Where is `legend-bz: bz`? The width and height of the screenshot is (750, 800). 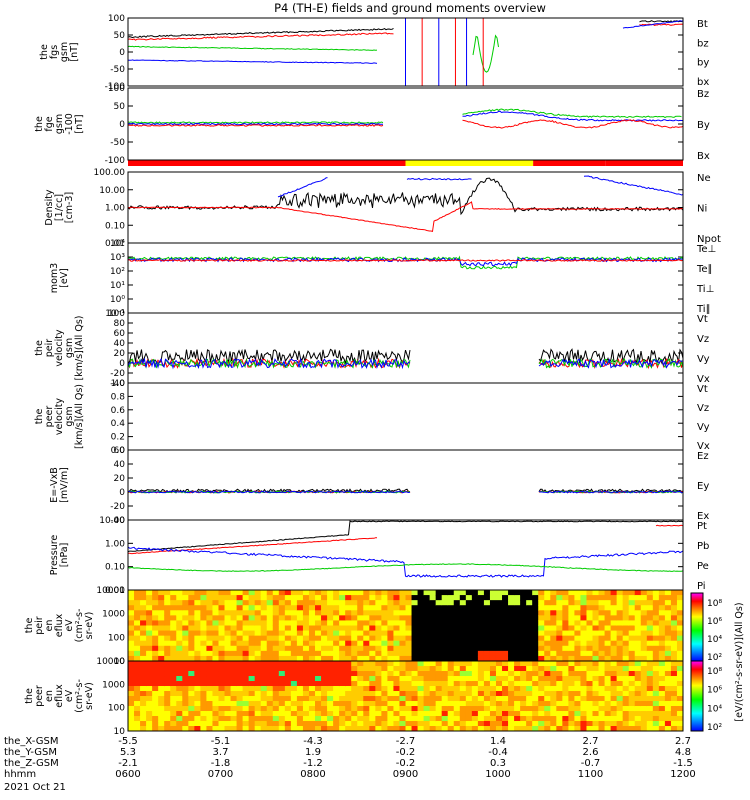
legend-bz: bz is located at coordinates (703, 43).